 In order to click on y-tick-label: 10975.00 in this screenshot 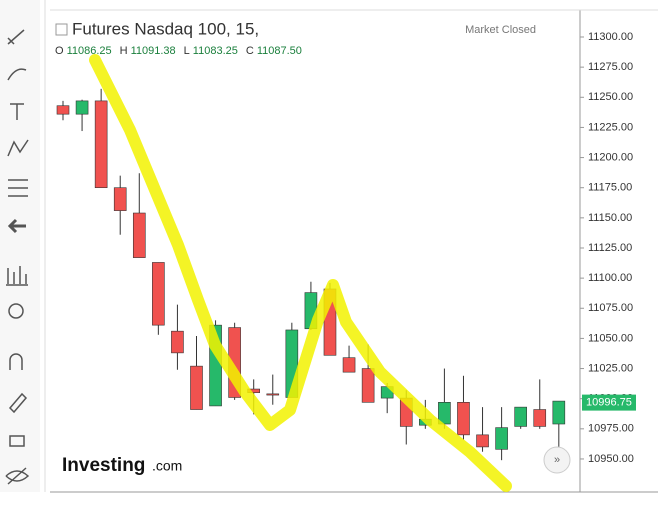, I will do `click(611, 429)`.